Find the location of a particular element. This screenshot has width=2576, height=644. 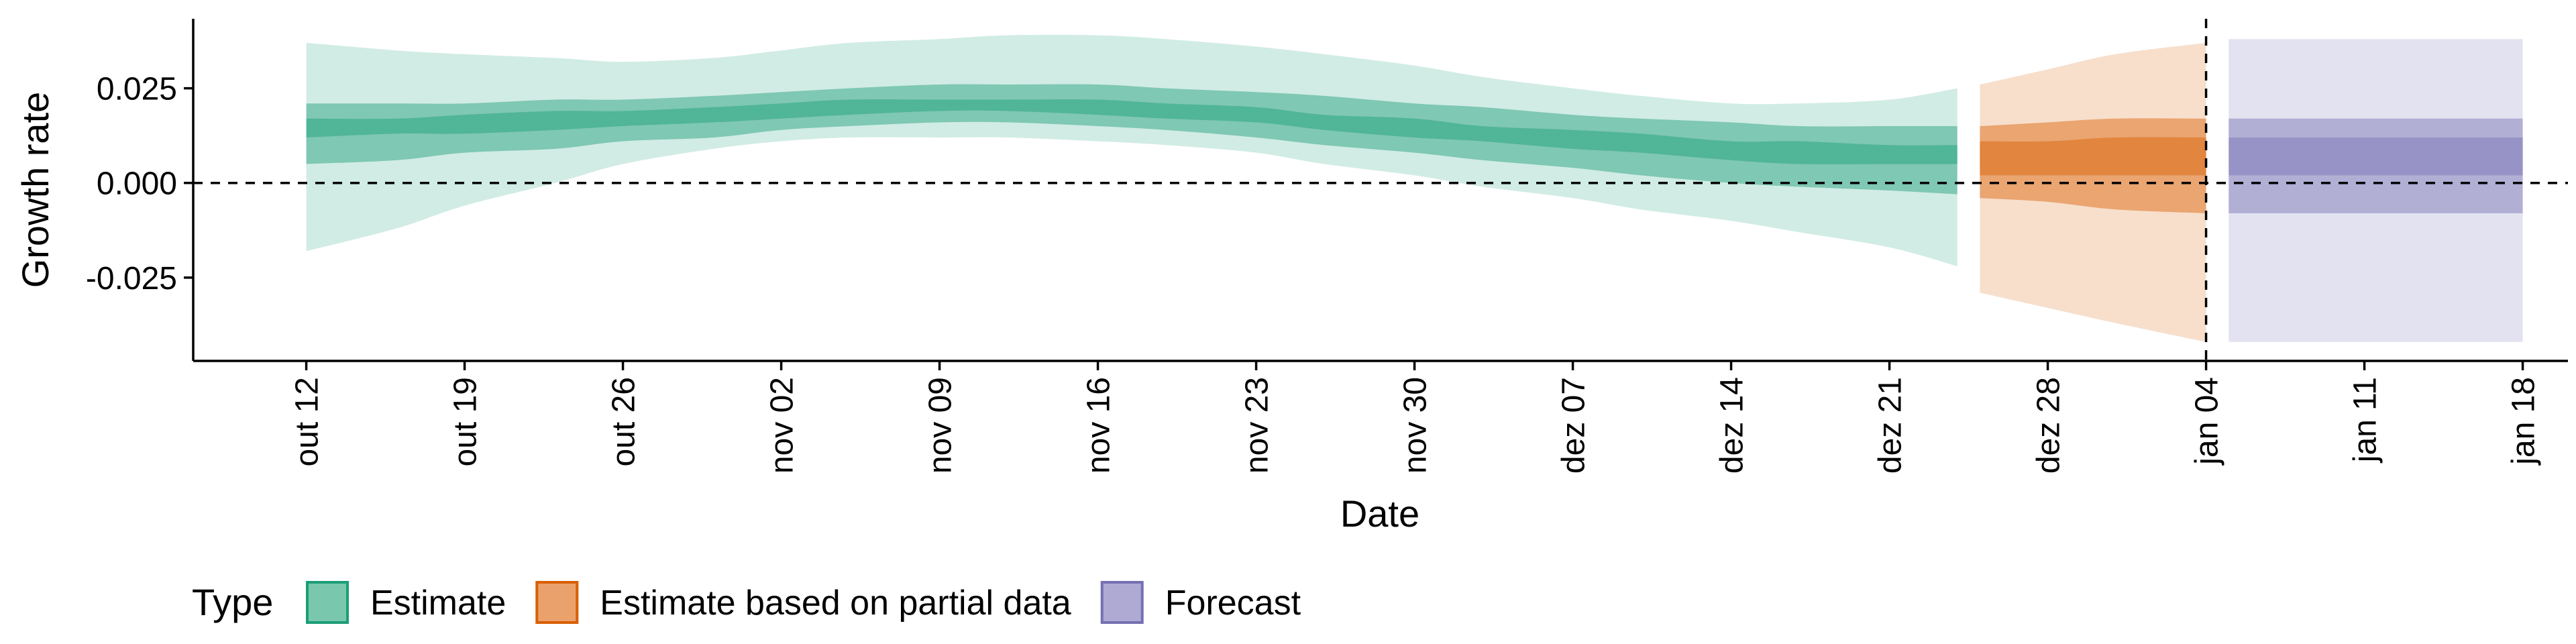

x-tick-label: nov 09 is located at coordinates (941, 425).